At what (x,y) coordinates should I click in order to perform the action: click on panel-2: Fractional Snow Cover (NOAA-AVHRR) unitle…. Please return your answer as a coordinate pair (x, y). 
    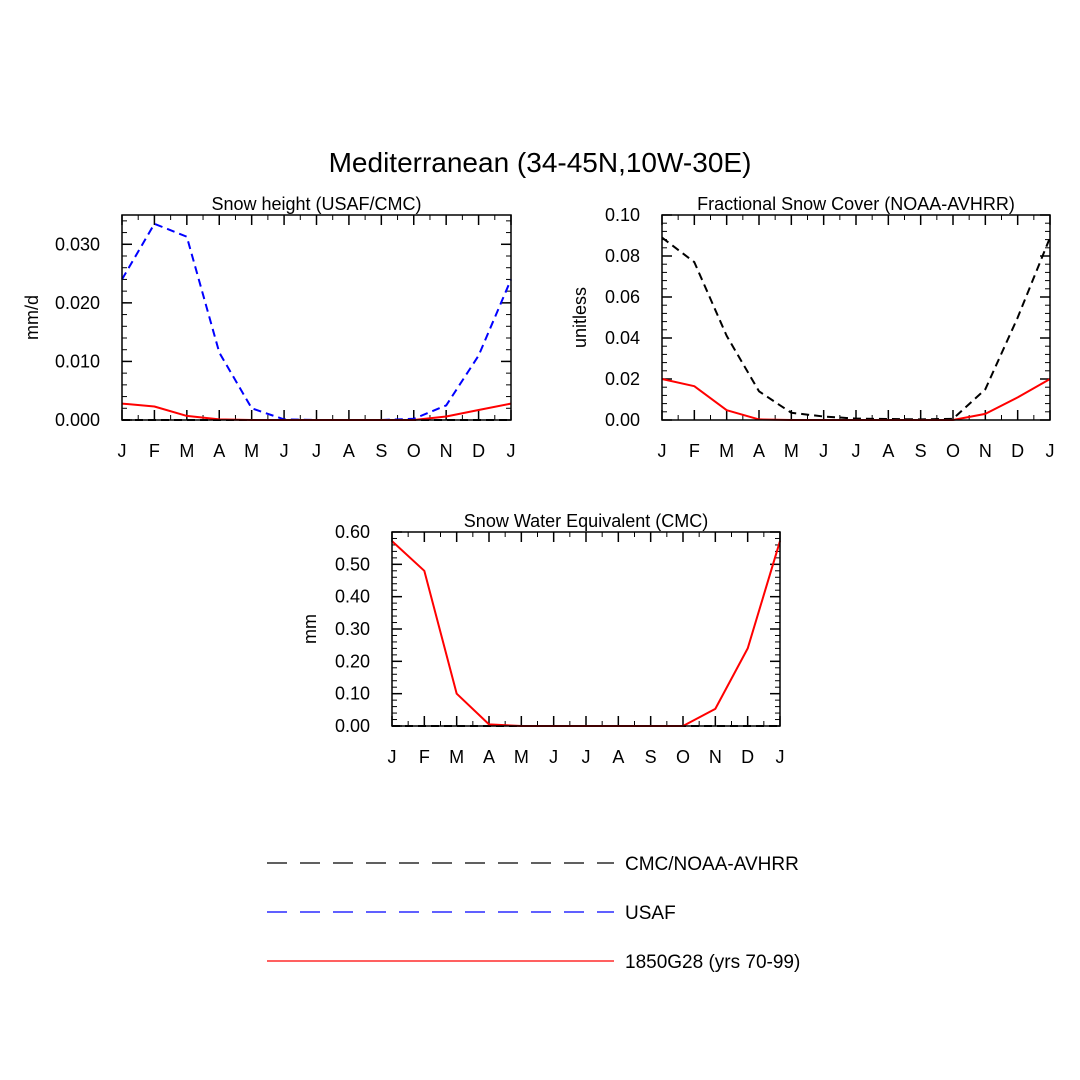
    Looking at the image, I should click on (812, 327).